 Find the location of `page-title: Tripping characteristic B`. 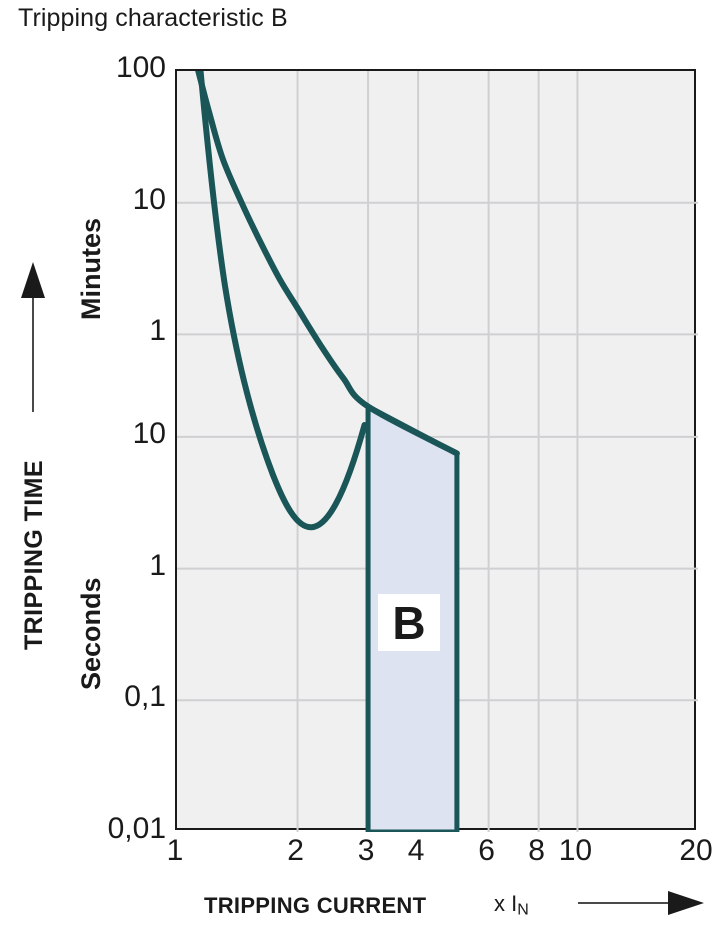

page-title: Tripping characteristic B is located at coordinates (153, 18).